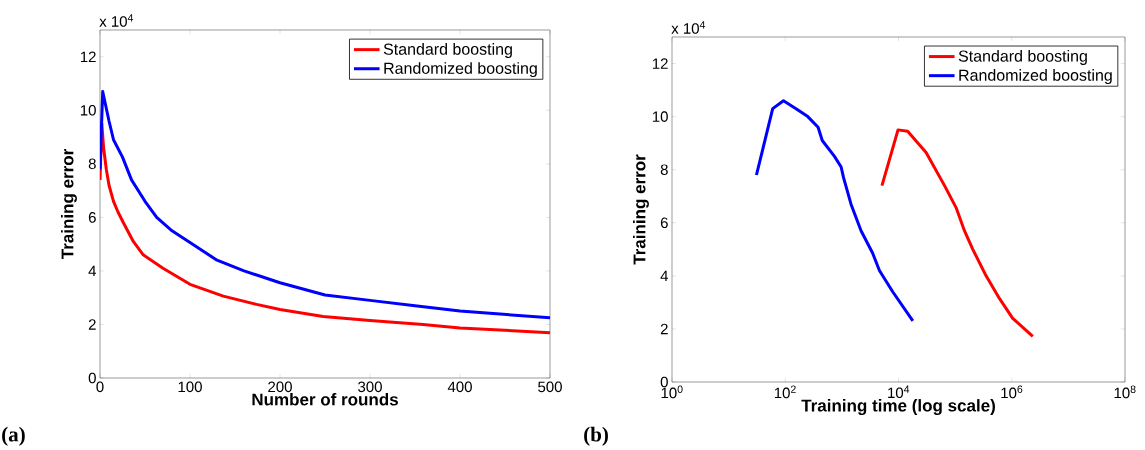 This screenshot has width=1145, height=450. What do you see at coordinates (280, 387) in the screenshot?
I see `x-tick-label: 200` at bounding box center [280, 387].